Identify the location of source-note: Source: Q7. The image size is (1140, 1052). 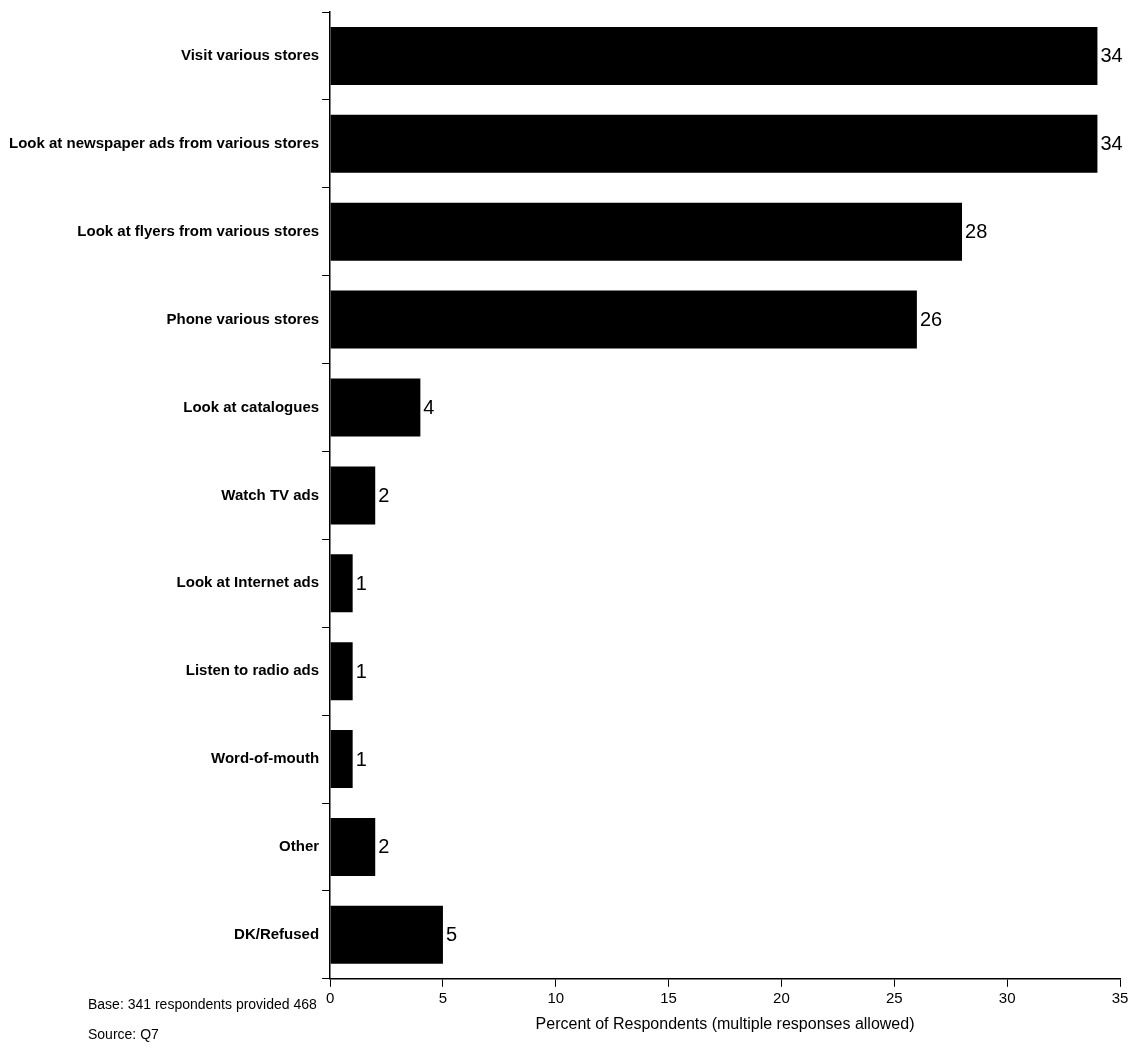
(124, 1033).